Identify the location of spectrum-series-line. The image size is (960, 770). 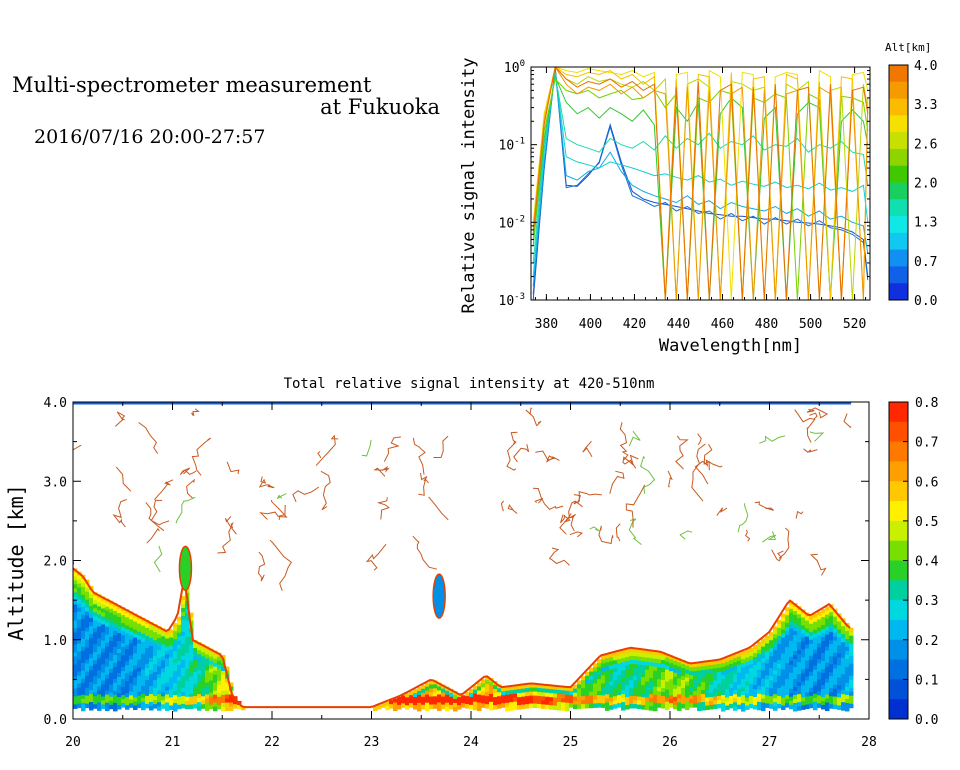
(700, 168).